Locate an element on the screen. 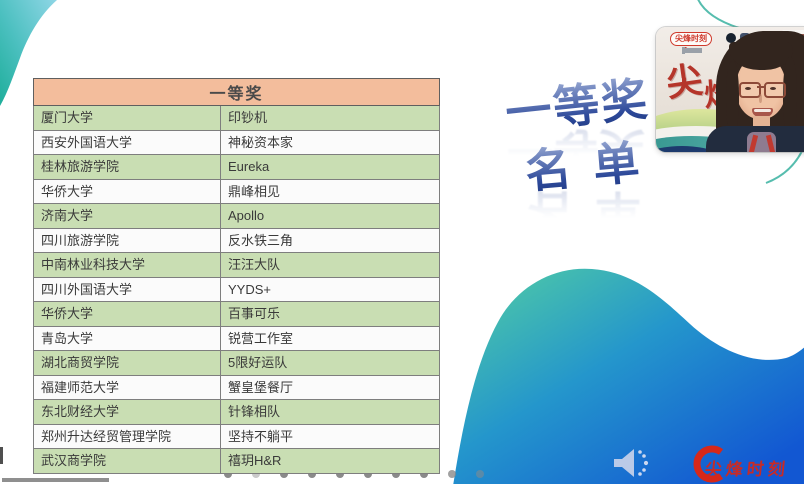 The image size is (804, 485). sponsor-logo-icon is located at coordinates (731, 38).